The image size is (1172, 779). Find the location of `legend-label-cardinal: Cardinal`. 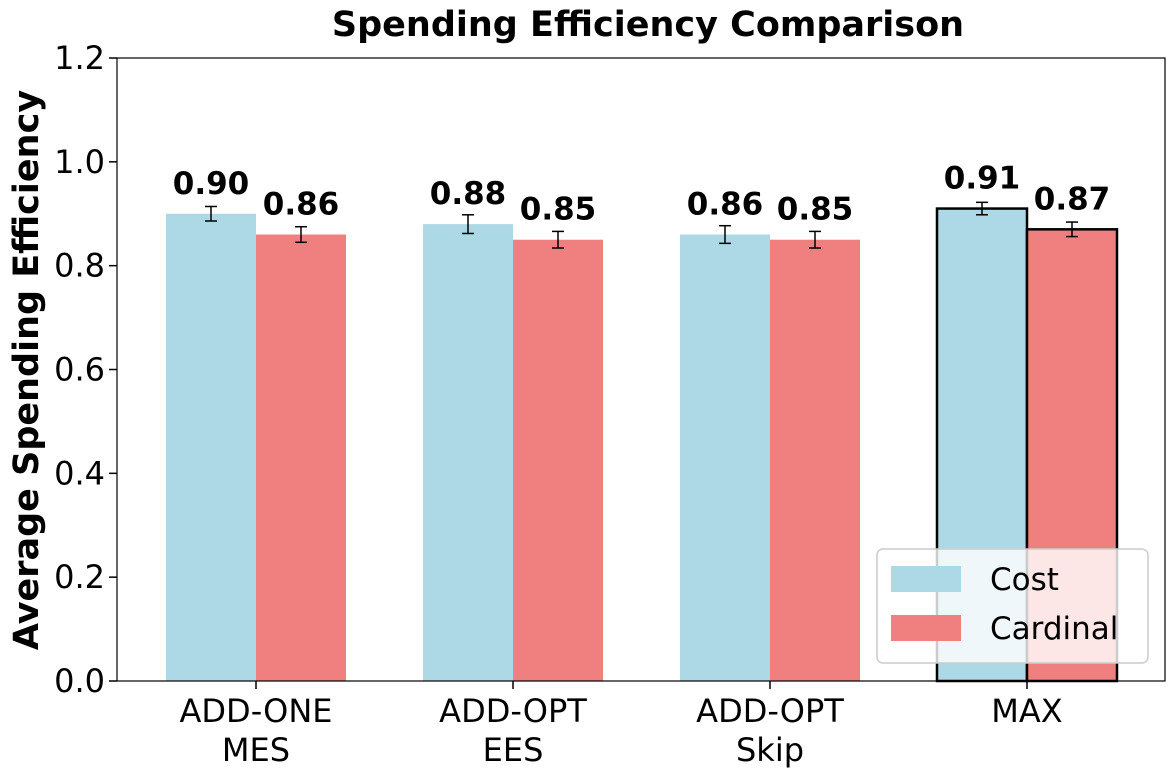

legend-label-cardinal: Cardinal is located at coordinates (1054, 629).